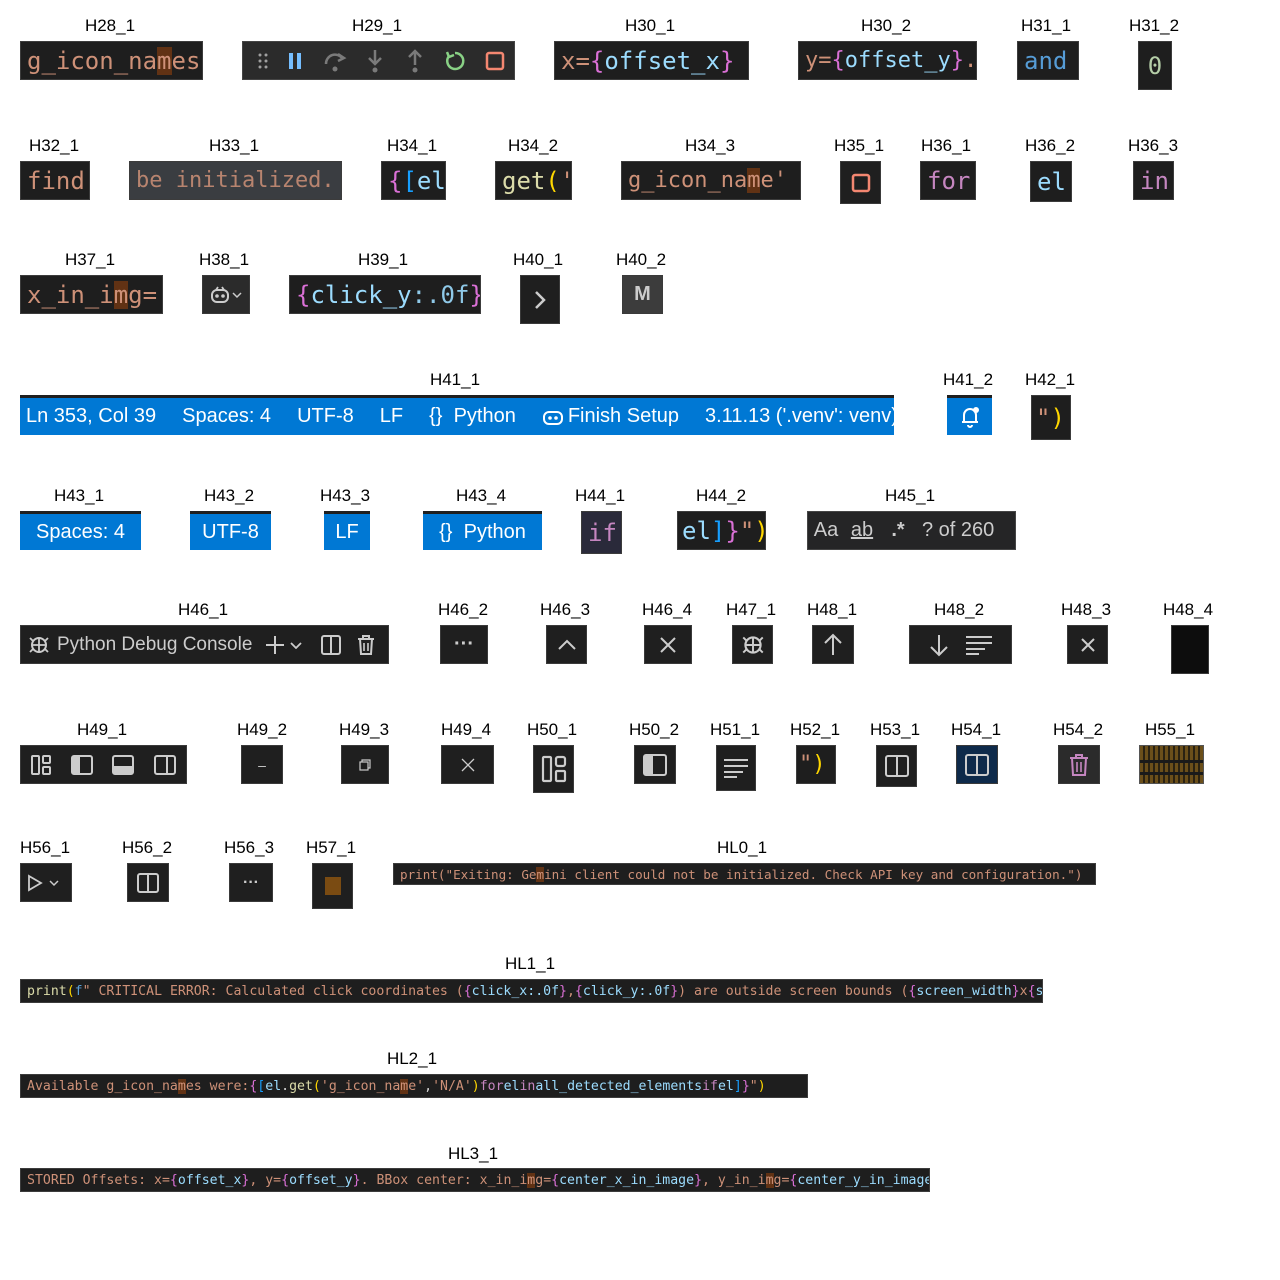 Image resolution: width=1280 pixels, height=1280 pixels. Describe the element at coordinates (1171, 764) in the screenshot. I see `texture-thumbnail` at that location.